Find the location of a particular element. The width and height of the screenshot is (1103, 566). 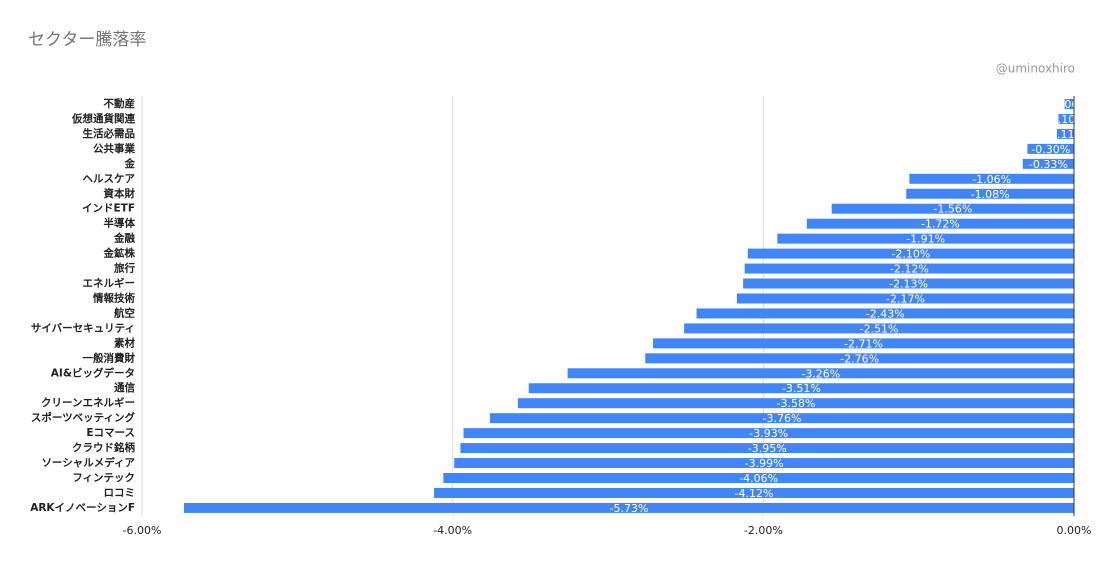

value-label: -5.73% is located at coordinates (629, 508).